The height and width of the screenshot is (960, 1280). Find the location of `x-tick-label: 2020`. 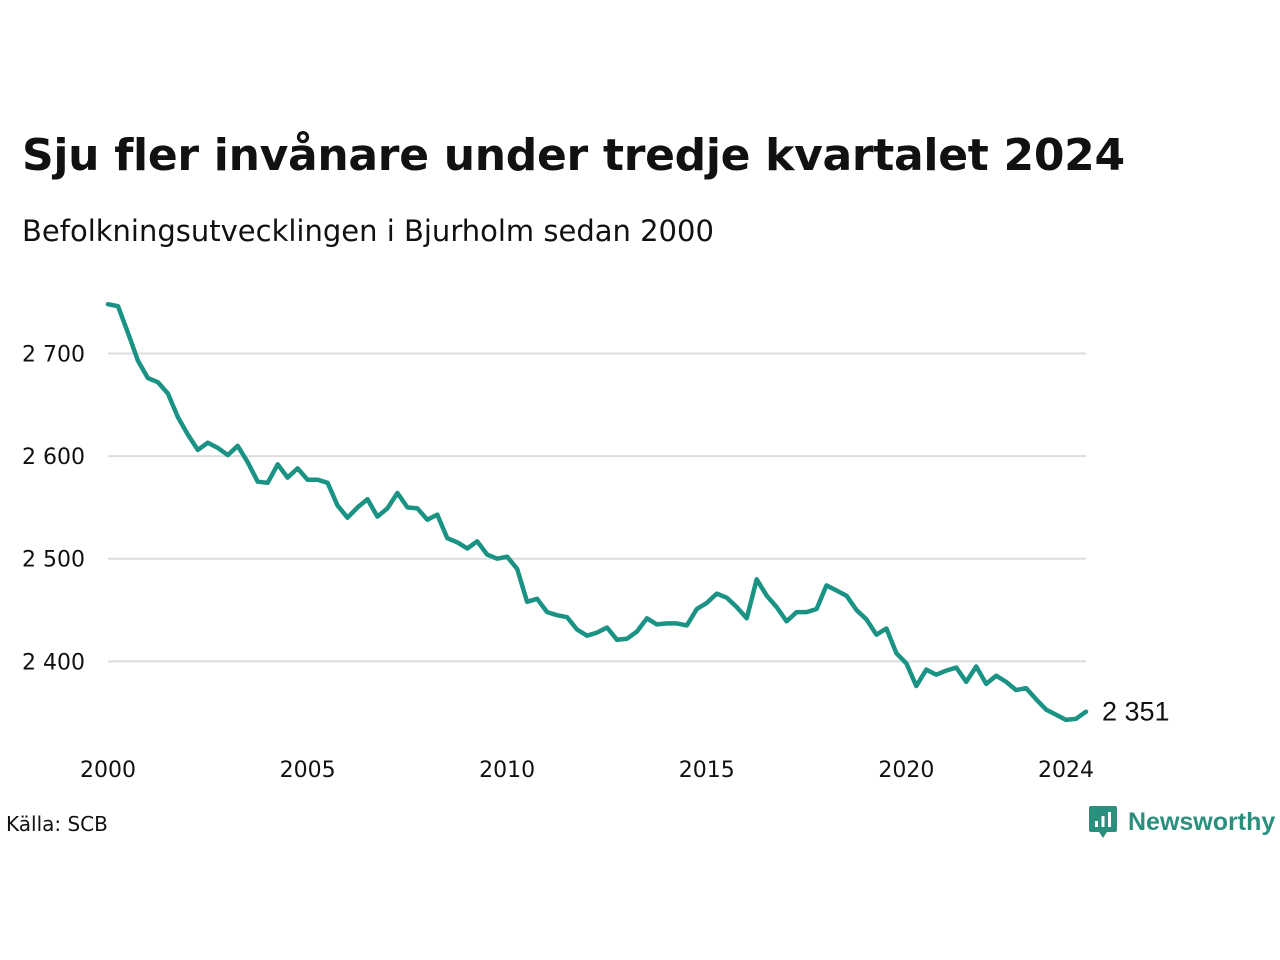

x-tick-label: 2020 is located at coordinates (906, 770).